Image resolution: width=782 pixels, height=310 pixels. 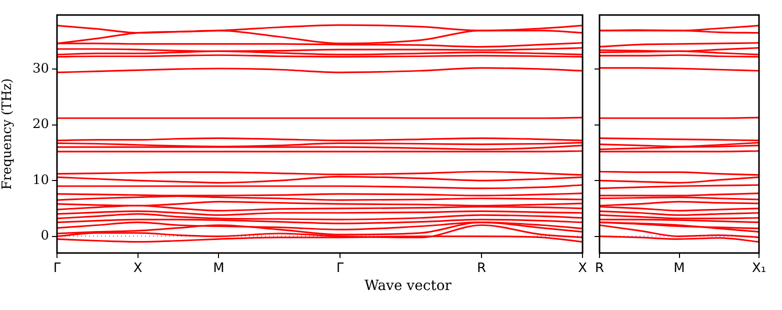 What do you see at coordinates (40, 180) in the screenshot?
I see `y-tick-label: 10` at bounding box center [40, 180].